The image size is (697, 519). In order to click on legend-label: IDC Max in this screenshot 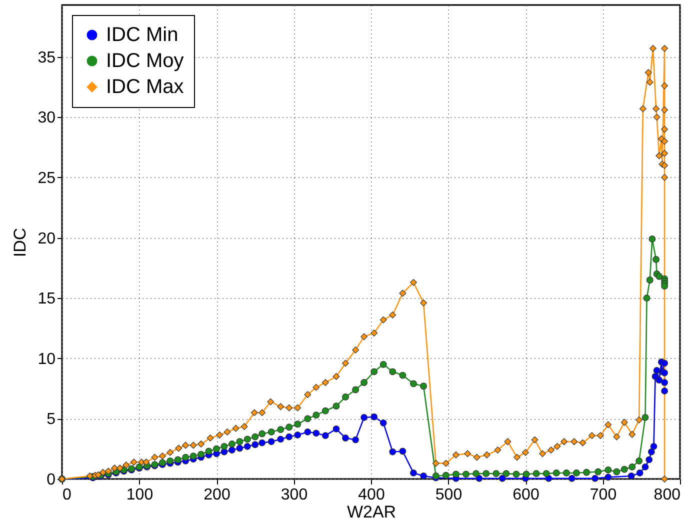, I will do `click(145, 87)`.